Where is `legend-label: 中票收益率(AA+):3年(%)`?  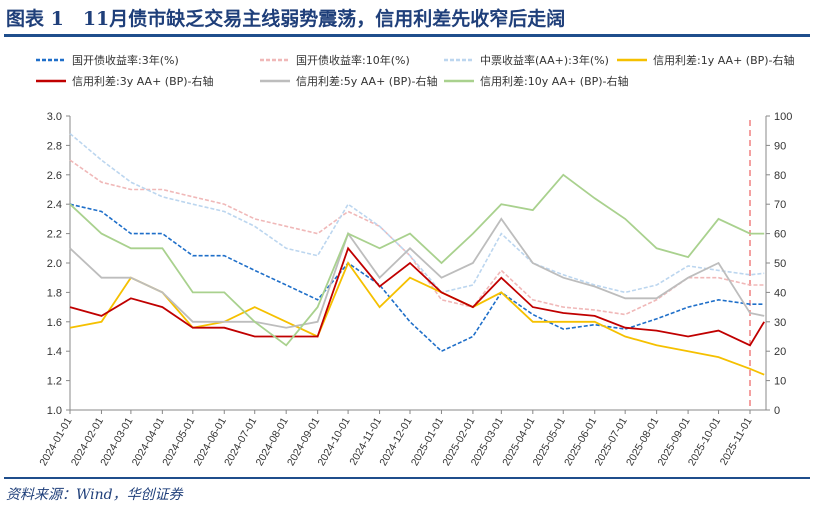
legend-label: 中票收益率(AA+):3年(%) is located at coordinates (544, 60).